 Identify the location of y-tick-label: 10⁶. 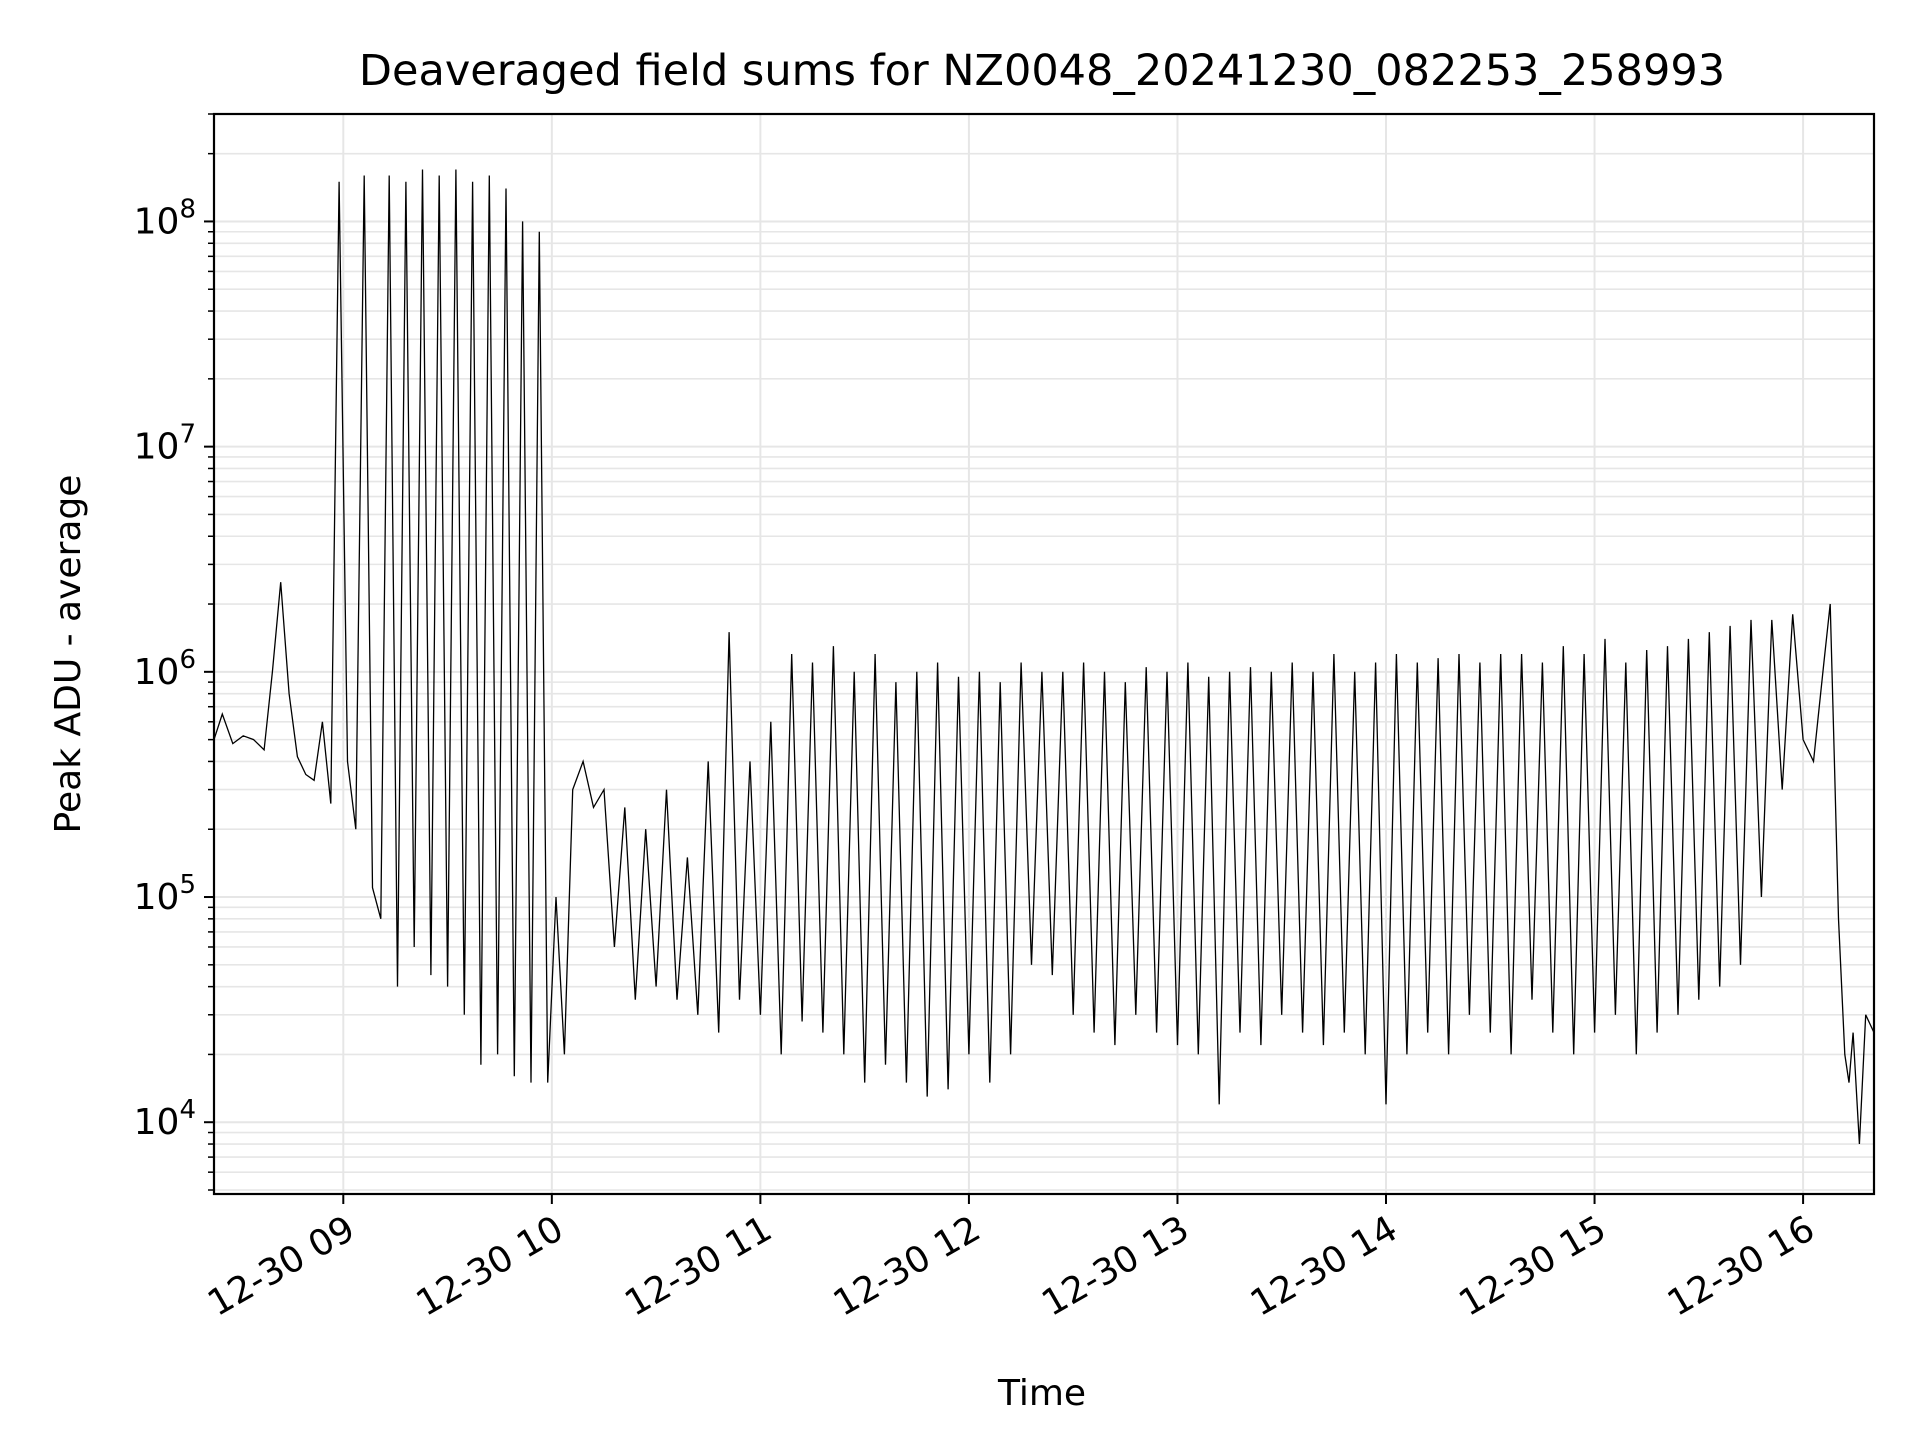
(165, 669).